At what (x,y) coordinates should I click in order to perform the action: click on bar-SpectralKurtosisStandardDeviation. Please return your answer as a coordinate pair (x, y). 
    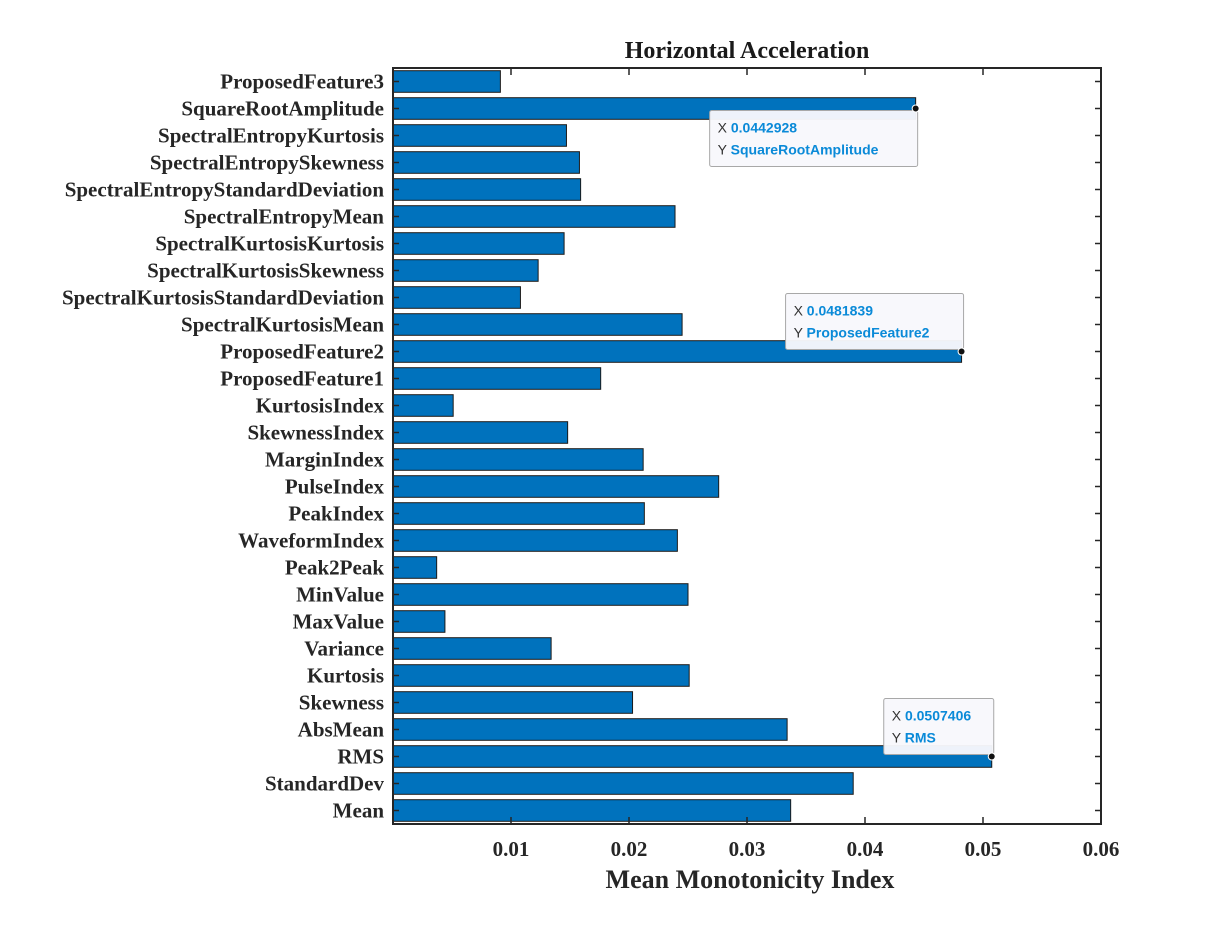
    Looking at the image, I should click on (456, 297).